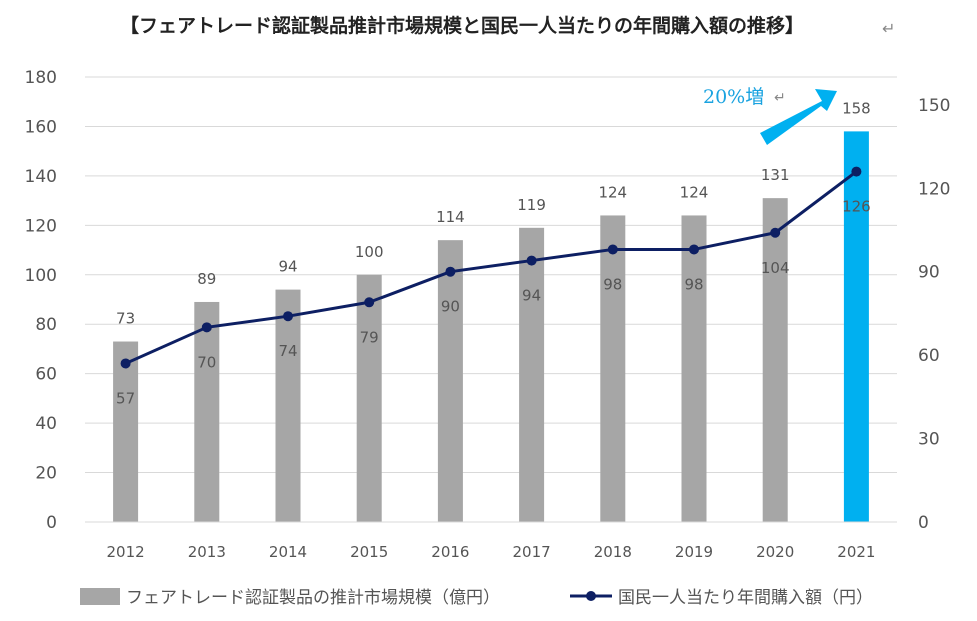 The height and width of the screenshot is (621, 977). What do you see at coordinates (929, 356) in the screenshot?
I see `y-right-tick-label: 60` at bounding box center [929, 356].